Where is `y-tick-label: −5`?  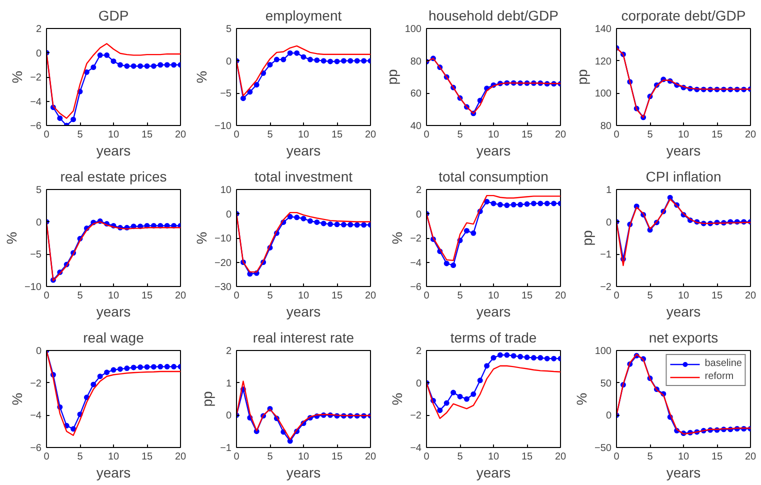 y-tick-label: −5 is located at coordinates (226, 94).